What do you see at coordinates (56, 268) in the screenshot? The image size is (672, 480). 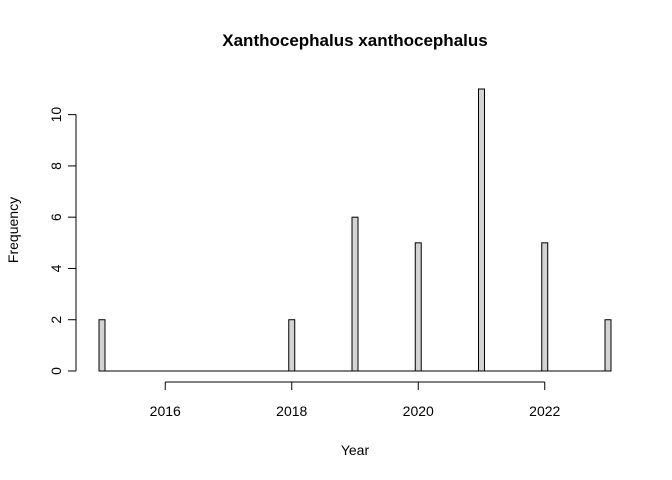 I see `y-tick-label-4: 4` at bounding box center [56, 268].